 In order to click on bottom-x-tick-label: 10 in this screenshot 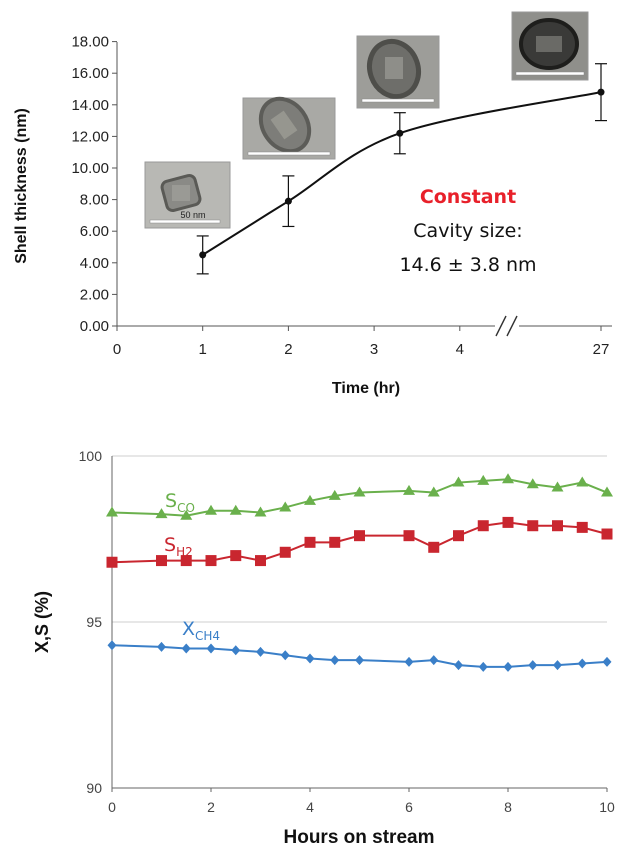, I will do `click(607, 807)`.